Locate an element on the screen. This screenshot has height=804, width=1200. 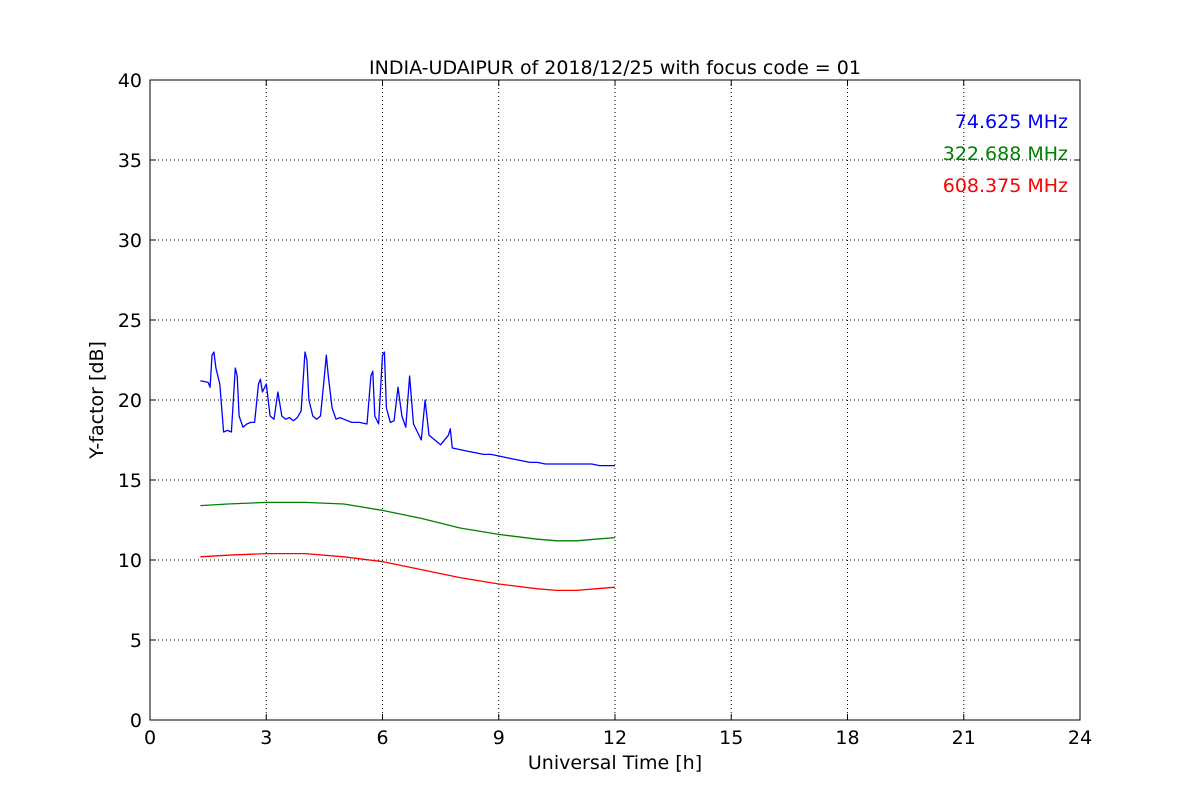
y-tick-label: 25 is located at coordinates (130, 321).